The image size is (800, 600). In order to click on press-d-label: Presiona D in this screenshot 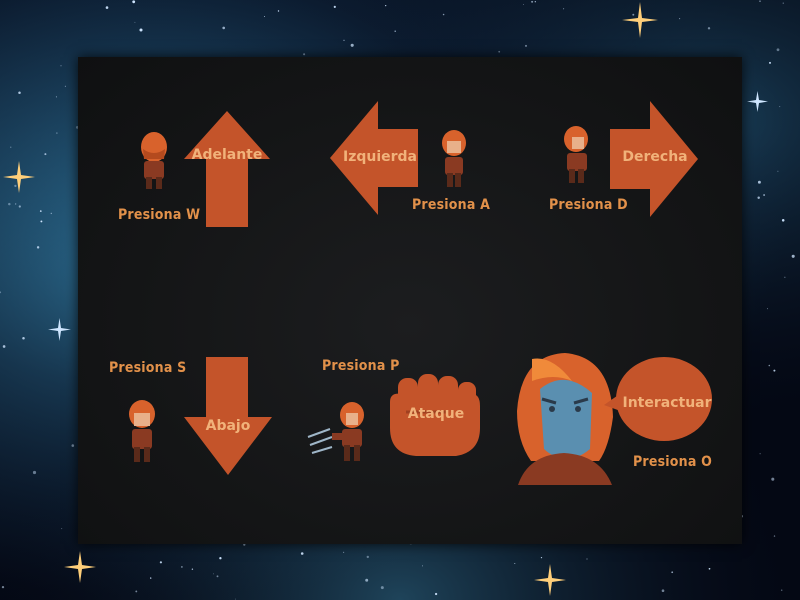, I will do `click(588, 205)`.